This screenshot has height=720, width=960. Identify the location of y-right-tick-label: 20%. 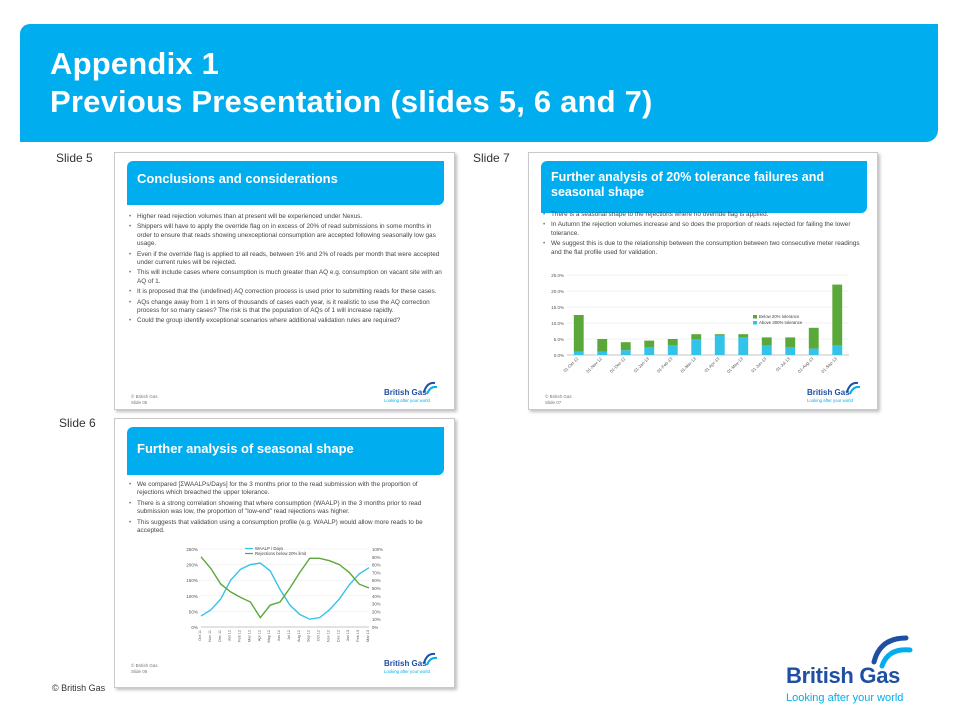
(376, 611).